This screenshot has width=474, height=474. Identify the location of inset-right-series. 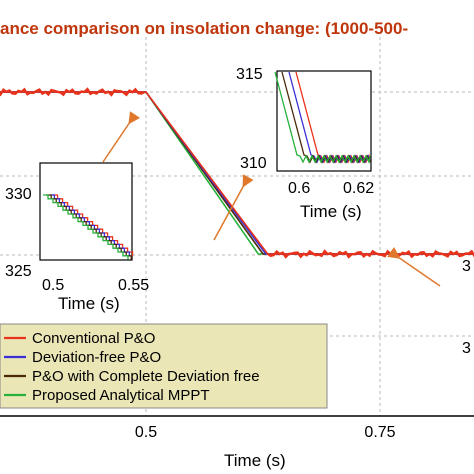
(322, 118).